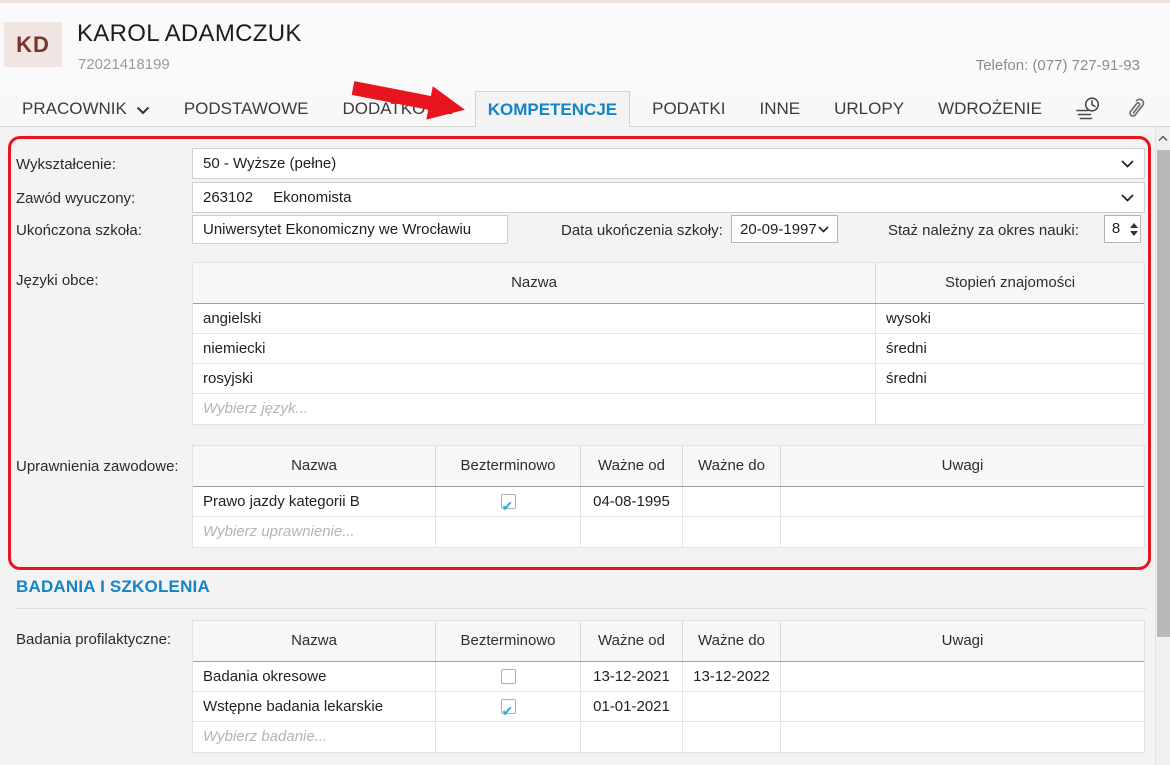 The height and width of the screenshot is (765, 1170). Describe the element at coordinates (76, 198) in the screenshot. I see `label-zawod-wyuczony: Zawód wyuczony:` at that location.